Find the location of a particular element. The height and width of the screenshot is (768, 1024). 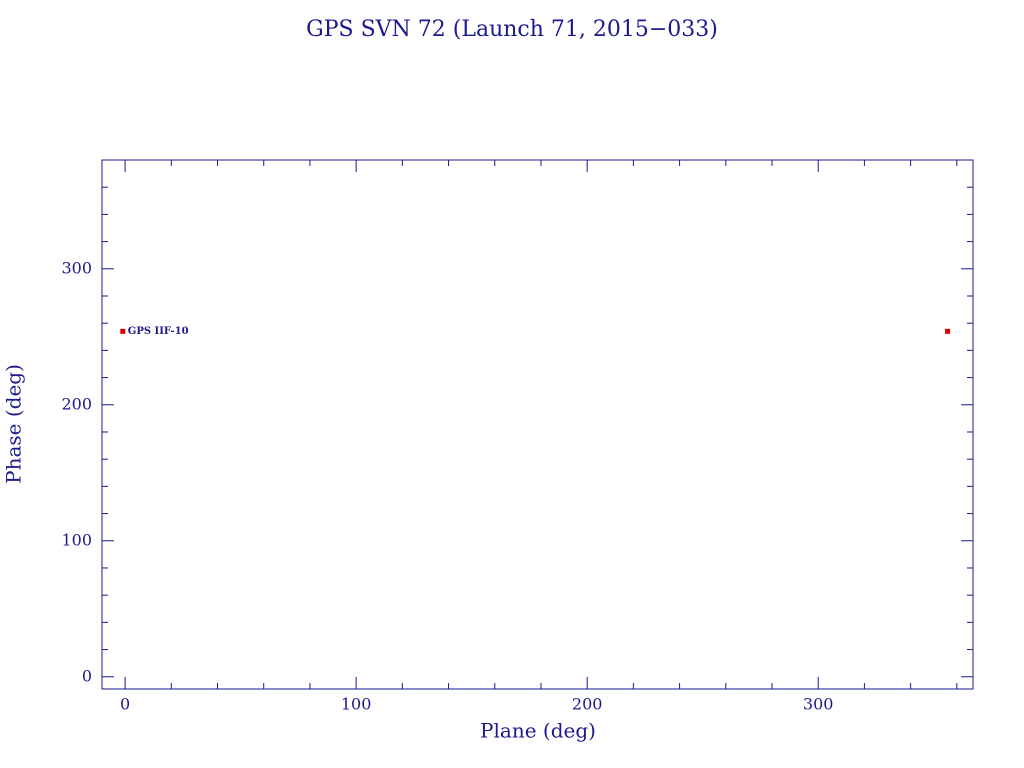

x-tick-label: 0 is located at coordinates (125, 704).